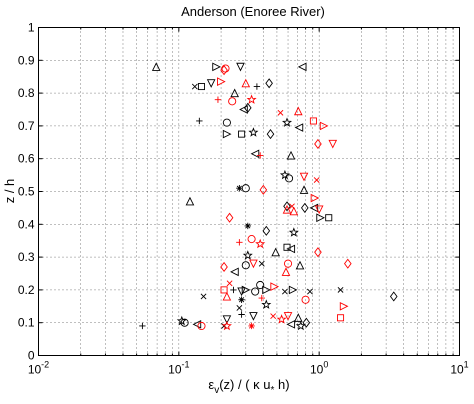 The width and height of the screenshot is (474, 404). I want to click on chart-title: Anderson (Enoree River), so click(253, 11).